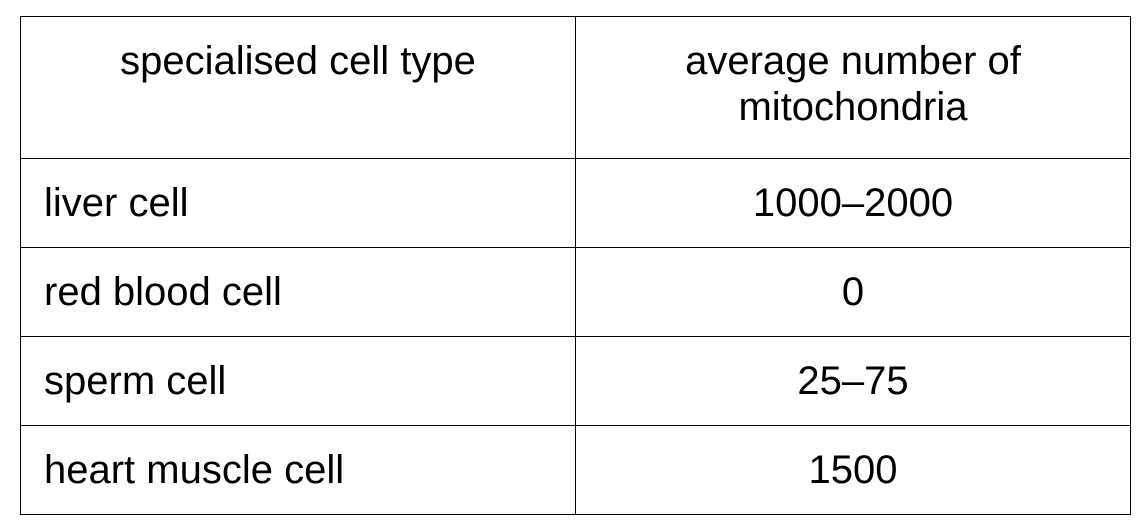  I want to click on mitochondria-count-value: 1500, so click(853, 470).